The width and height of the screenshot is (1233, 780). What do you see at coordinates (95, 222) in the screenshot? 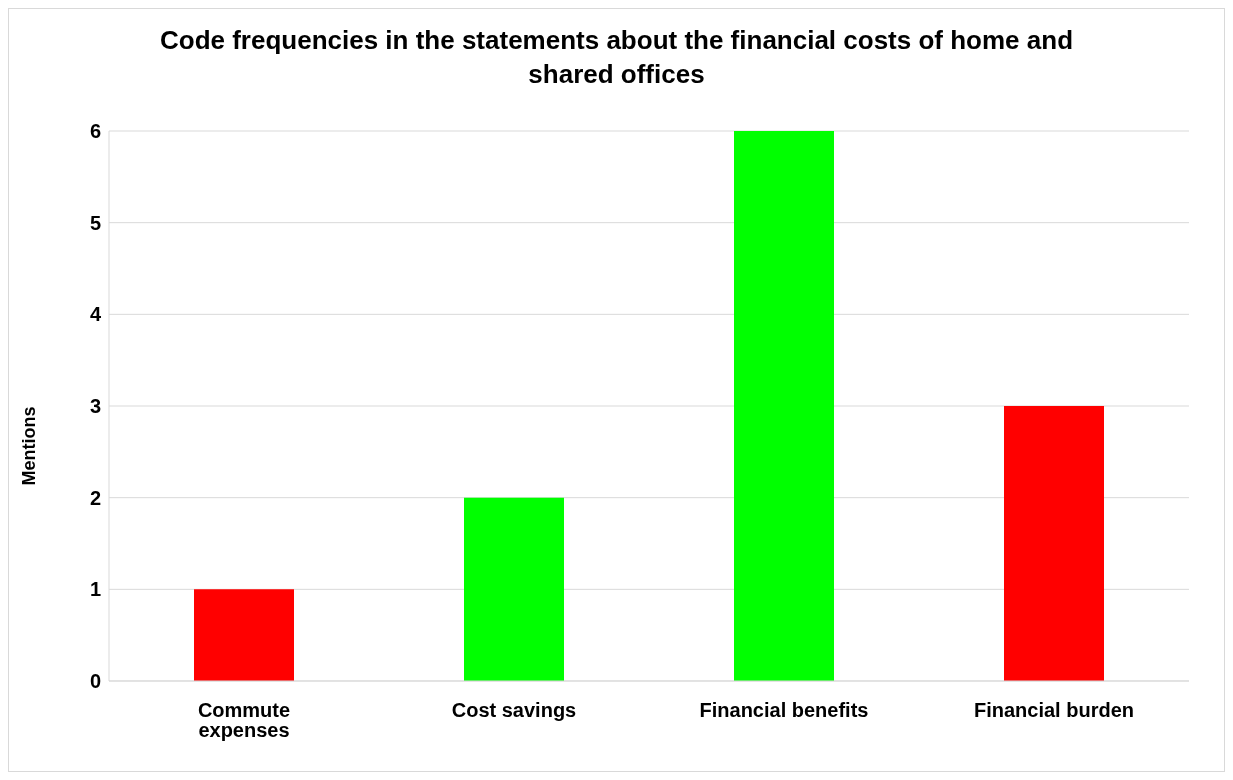
I see `y-tick-label: 5` at bounding box center [95, 222].